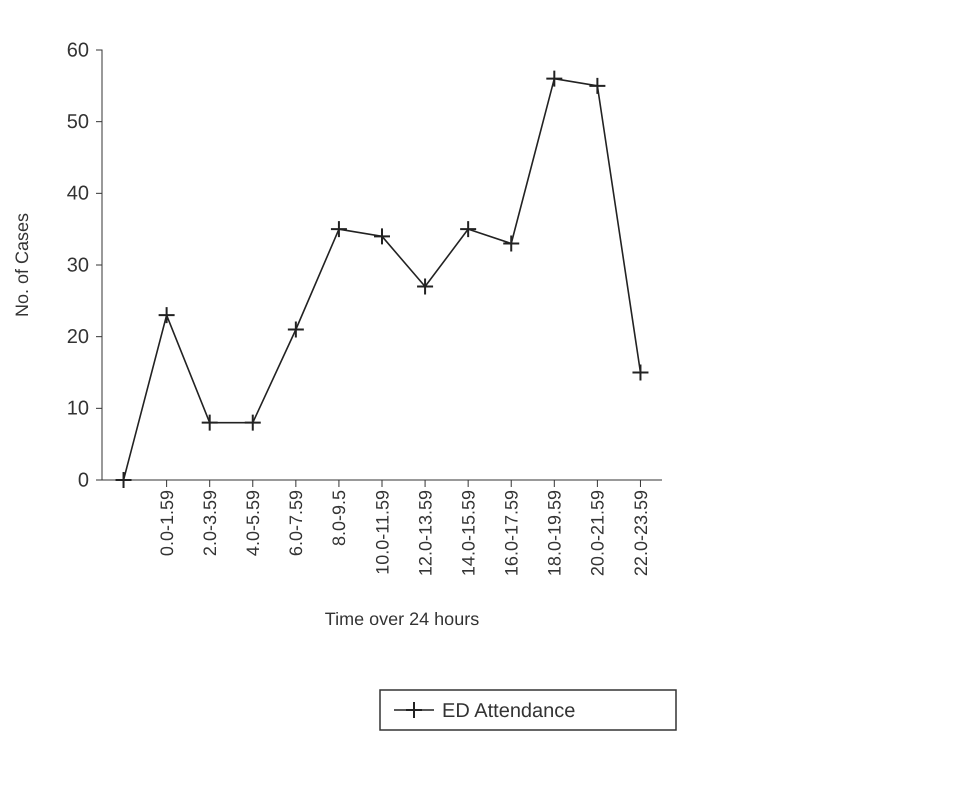  What do you see at coordinates (425, 533) in the screenshot?
I see `x-tick-label: 12.0-13.59` at bounding box center [425, 533].